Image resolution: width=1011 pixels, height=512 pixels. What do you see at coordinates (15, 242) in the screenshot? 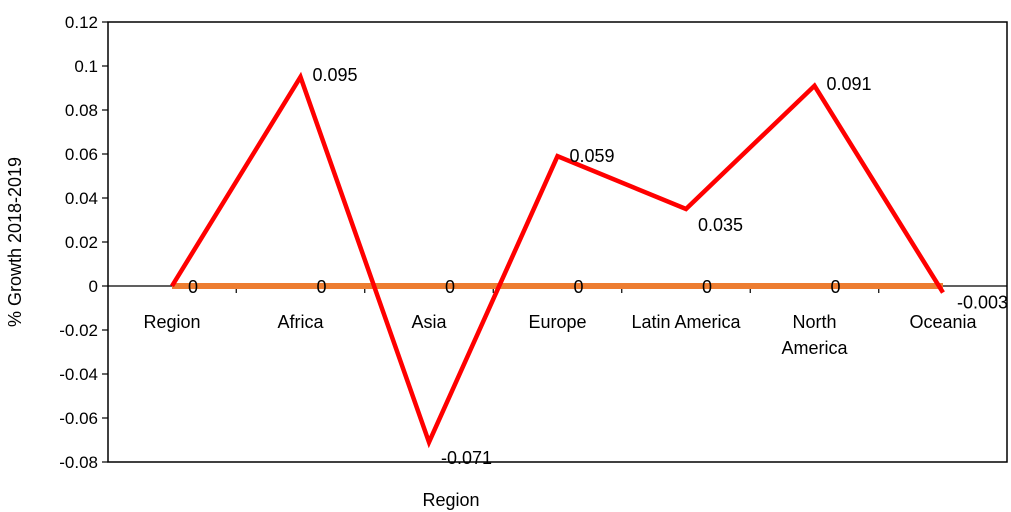
I see `y-axis-title: % Growth 2018-2019` at bounding box center [15, 242].